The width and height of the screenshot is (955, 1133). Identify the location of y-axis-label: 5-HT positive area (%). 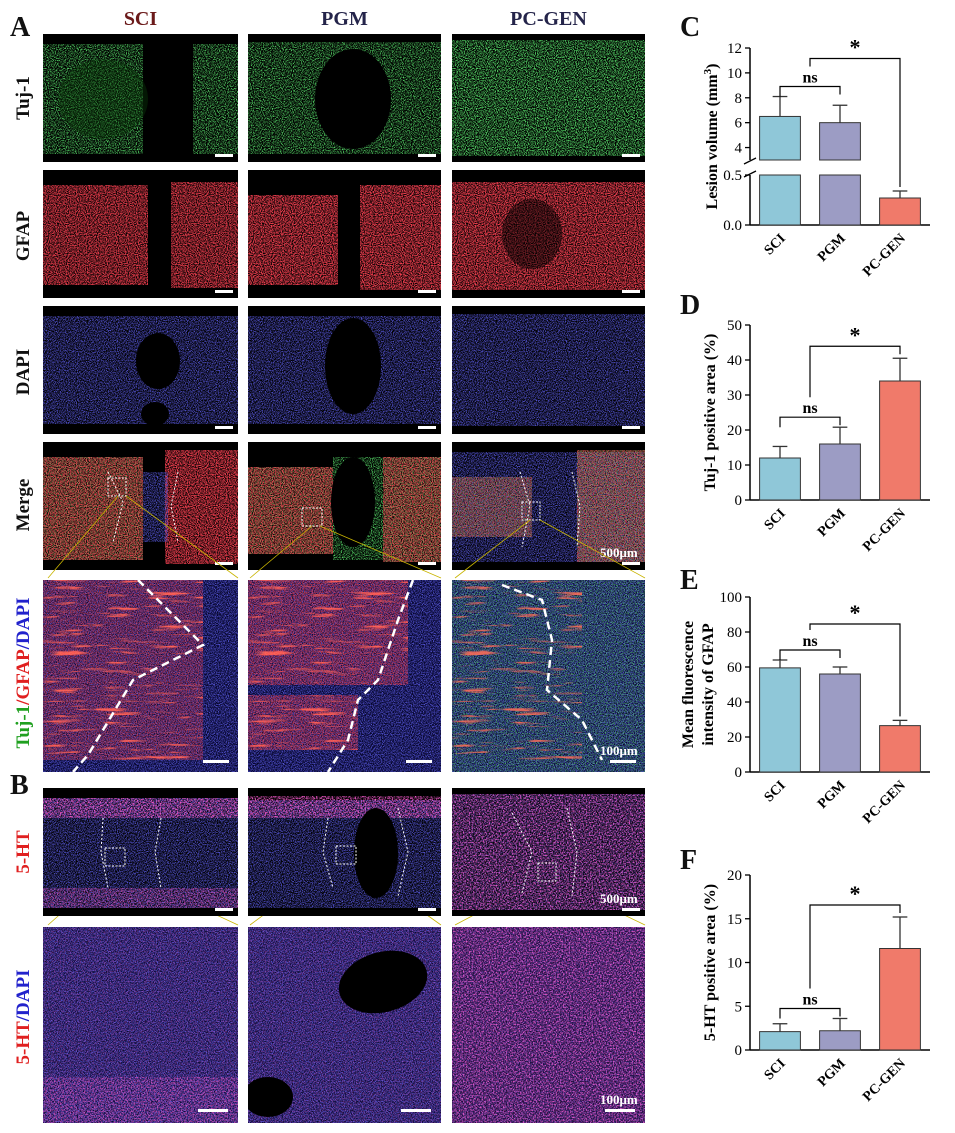
(710, 962).